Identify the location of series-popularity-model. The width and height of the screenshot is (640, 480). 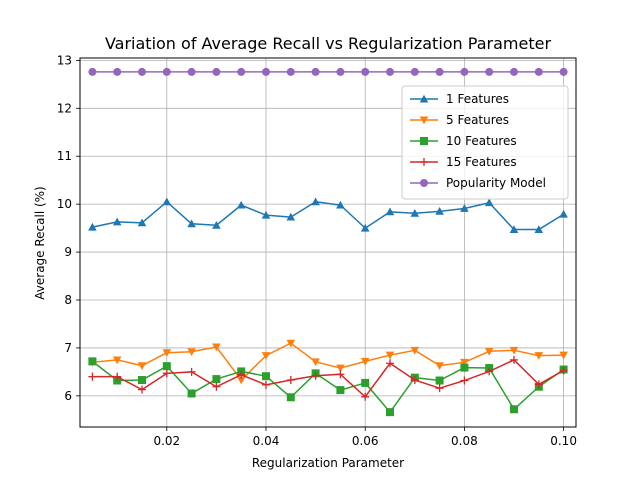
(328, 71).